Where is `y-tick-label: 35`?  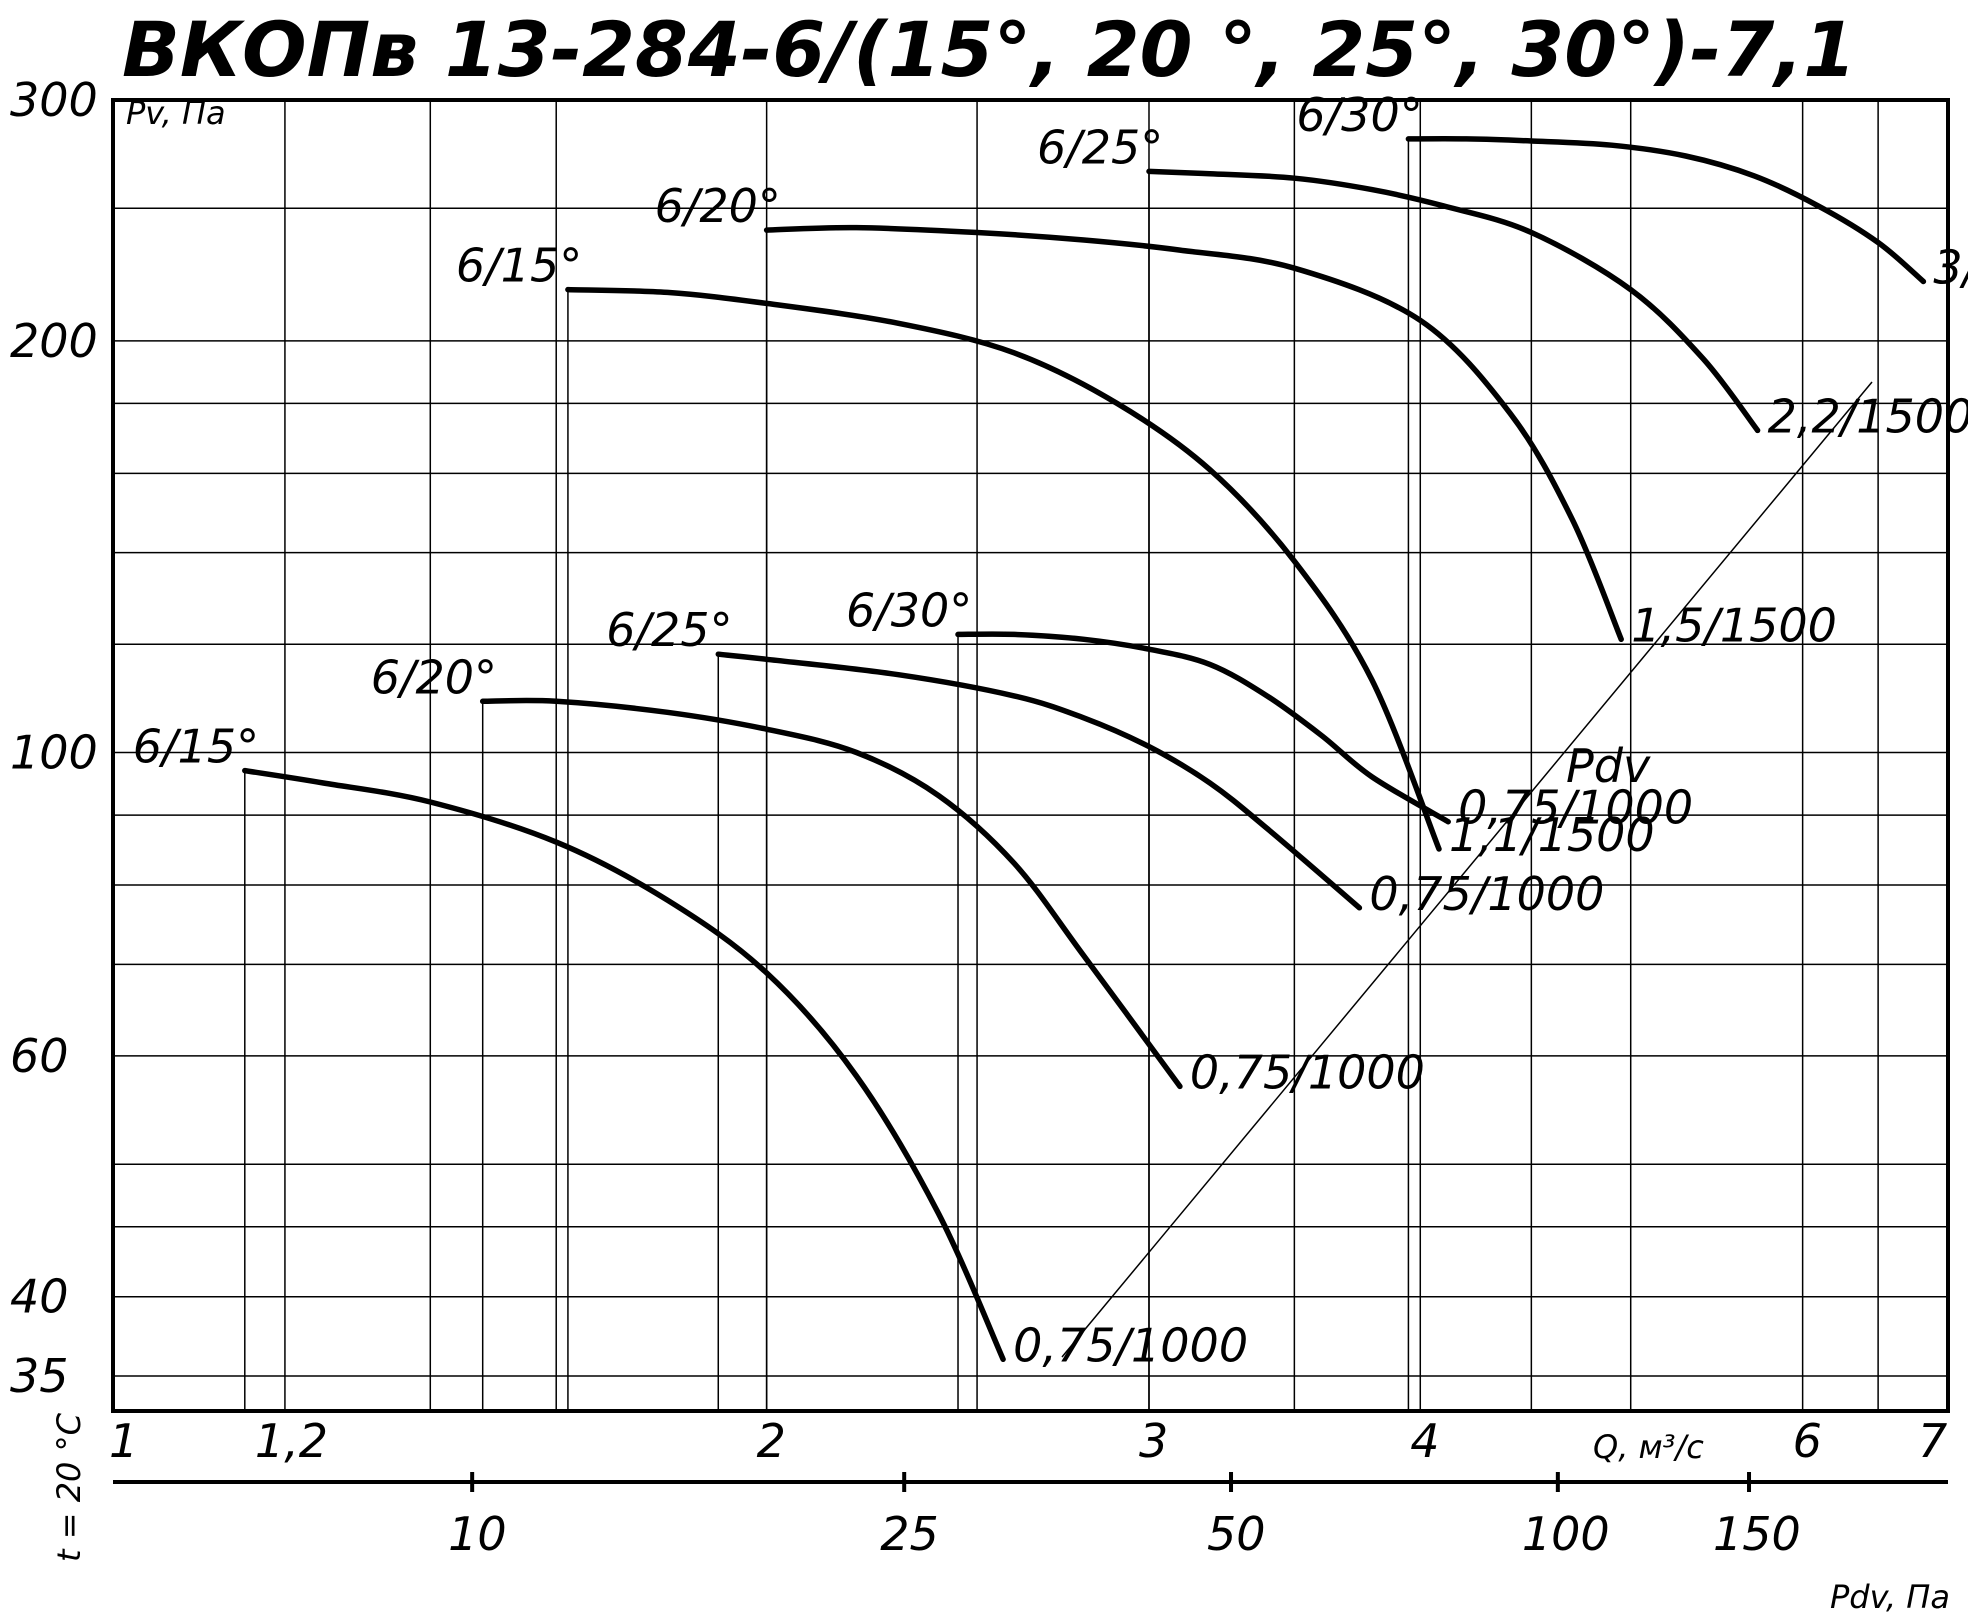
y-tick-label: 35 is located at coordinates (39, 1376).